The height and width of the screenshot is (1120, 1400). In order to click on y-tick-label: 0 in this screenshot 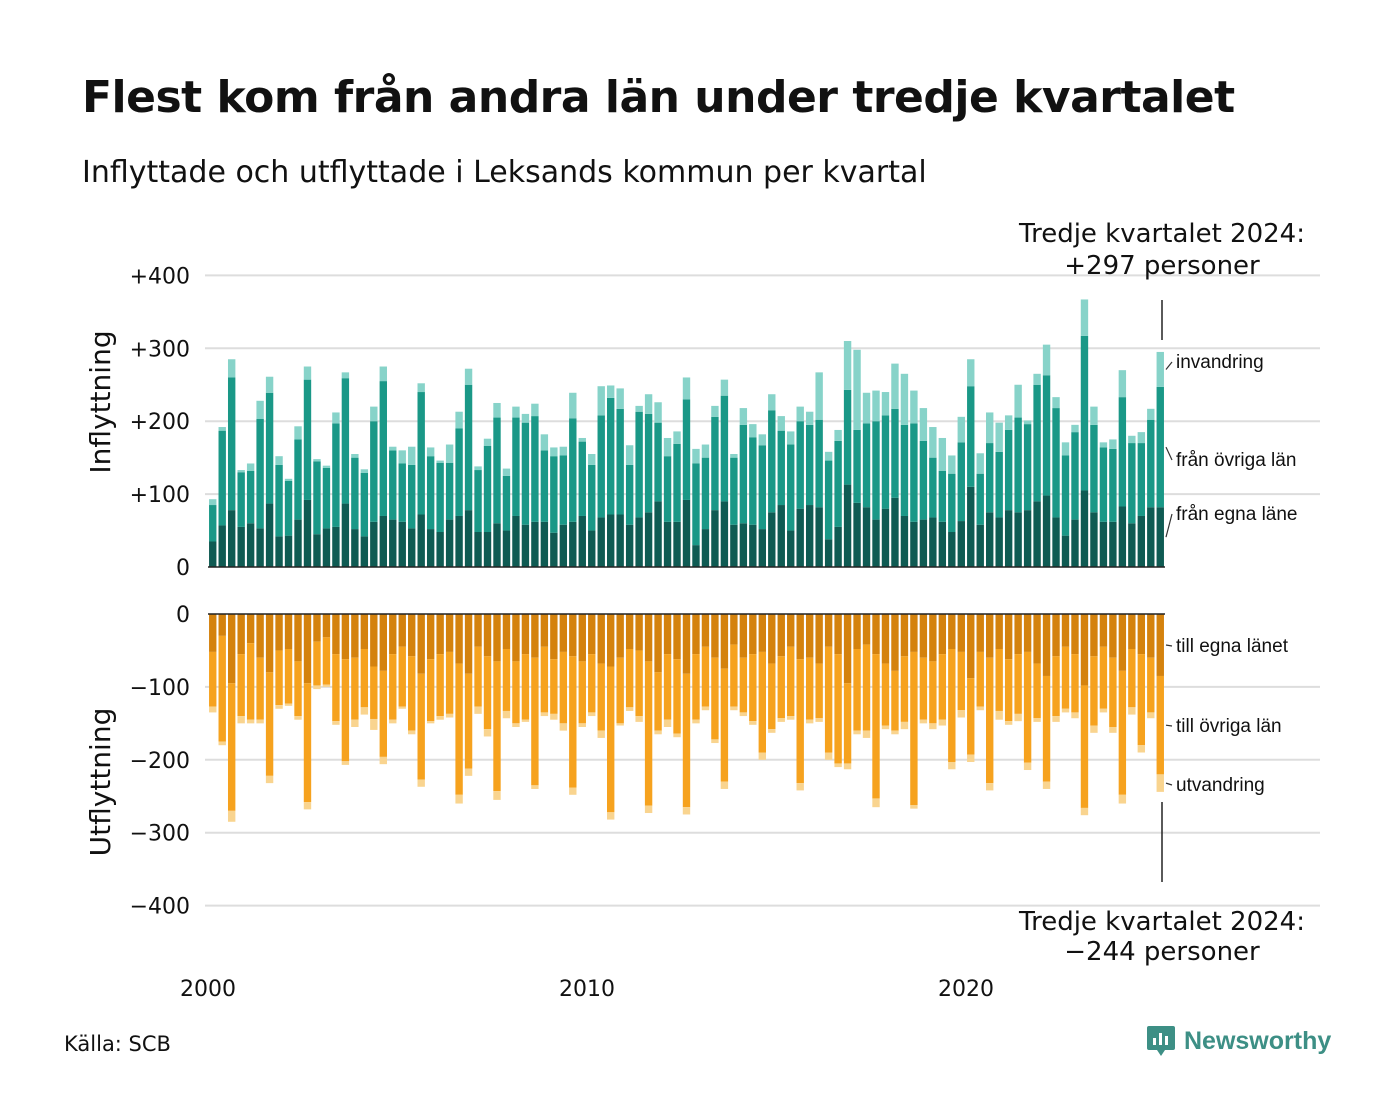, I will do `click(183, 568)`.